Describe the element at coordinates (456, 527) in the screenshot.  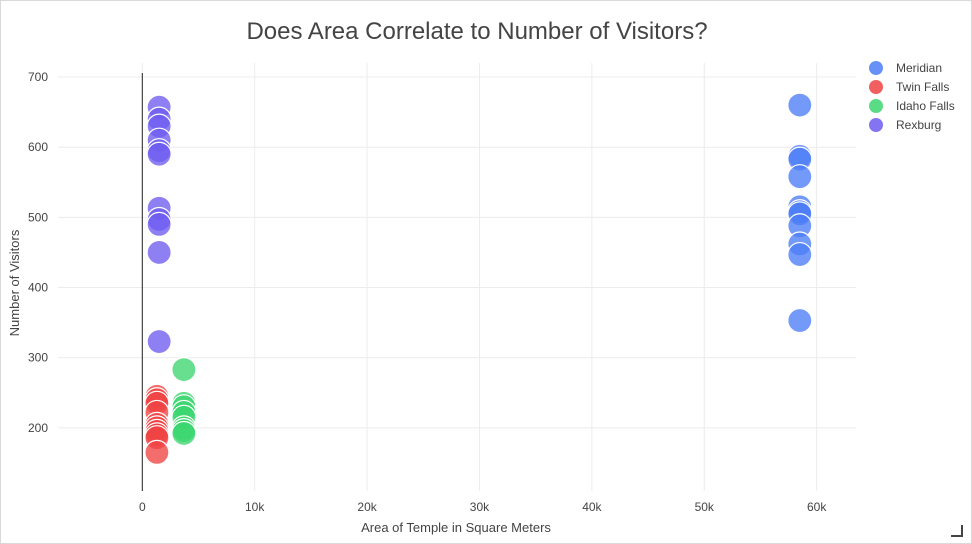
I see `x-axis-title: Area of Temple in Square Meters` at that location.